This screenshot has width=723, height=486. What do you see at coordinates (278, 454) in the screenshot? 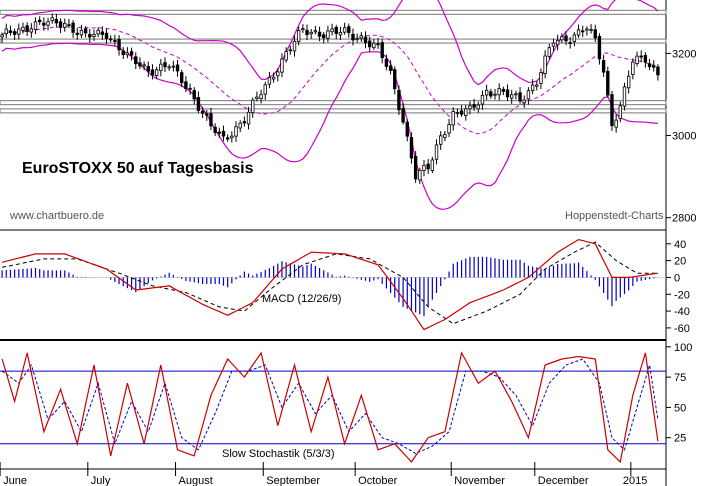
I see `stochastic-title: Slow Stochastik (5/3/3)` at bounding box center [278, 454].